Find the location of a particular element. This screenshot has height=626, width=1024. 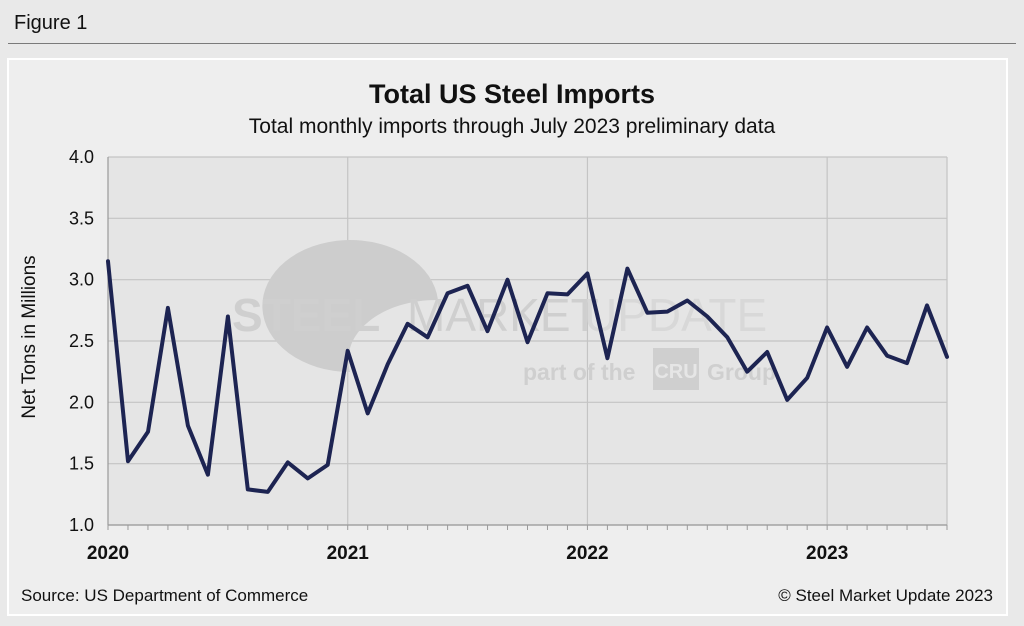

y-tick-label: 3.0 is located at coordinates (81, 280).